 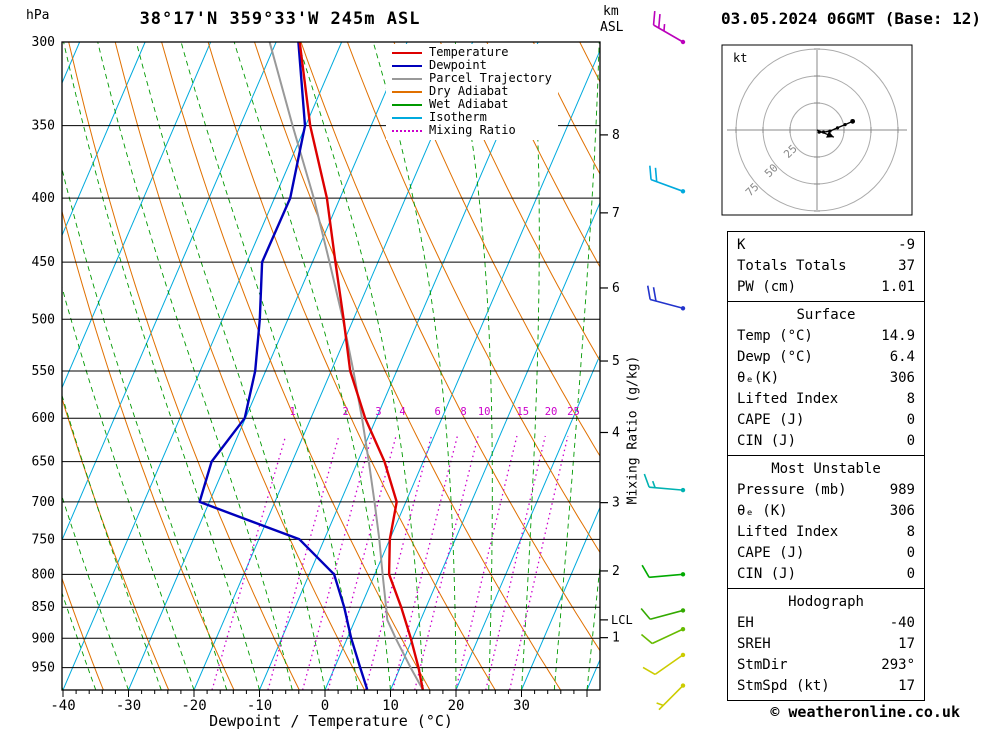 What do you see at coordinates (826, 287) in the screenshot?
I see `stats-row: PW (cm) 1.01` at bounding box center [826, 287].